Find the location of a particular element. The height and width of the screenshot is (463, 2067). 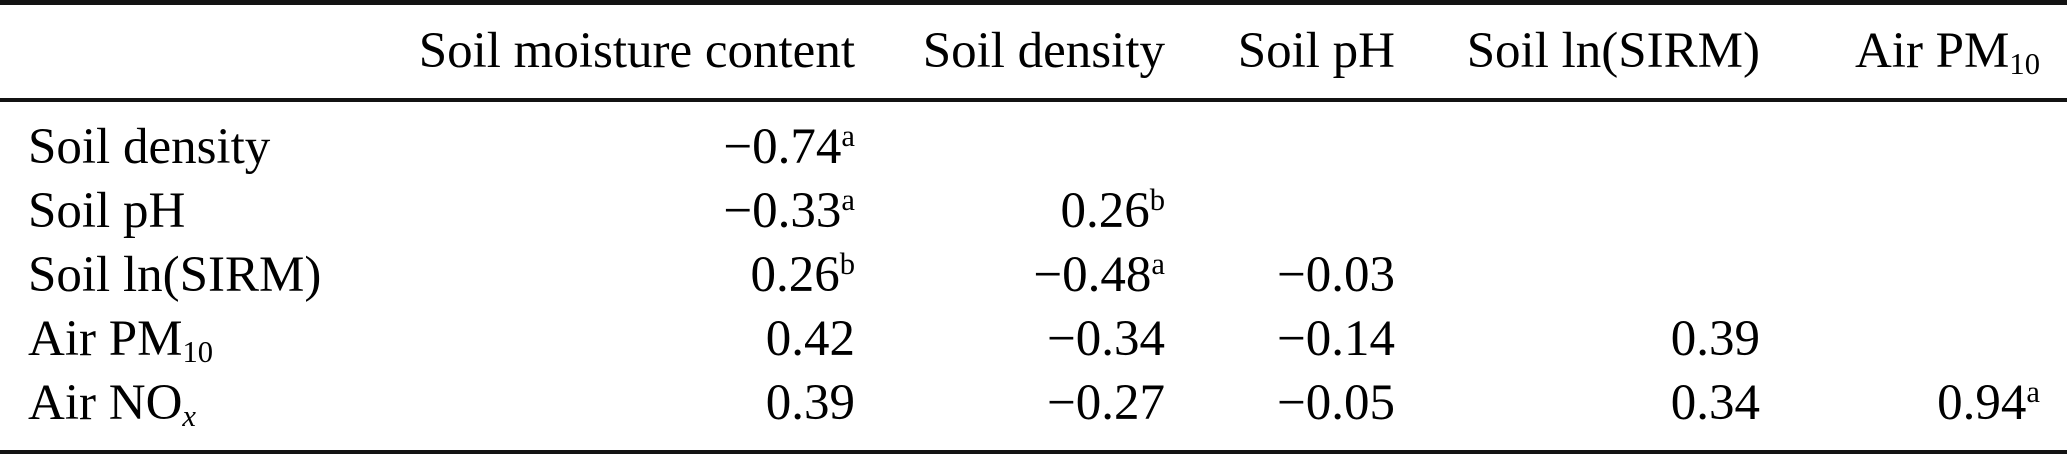

cell-value: −0.34 is located at coordinates (1105, 338).